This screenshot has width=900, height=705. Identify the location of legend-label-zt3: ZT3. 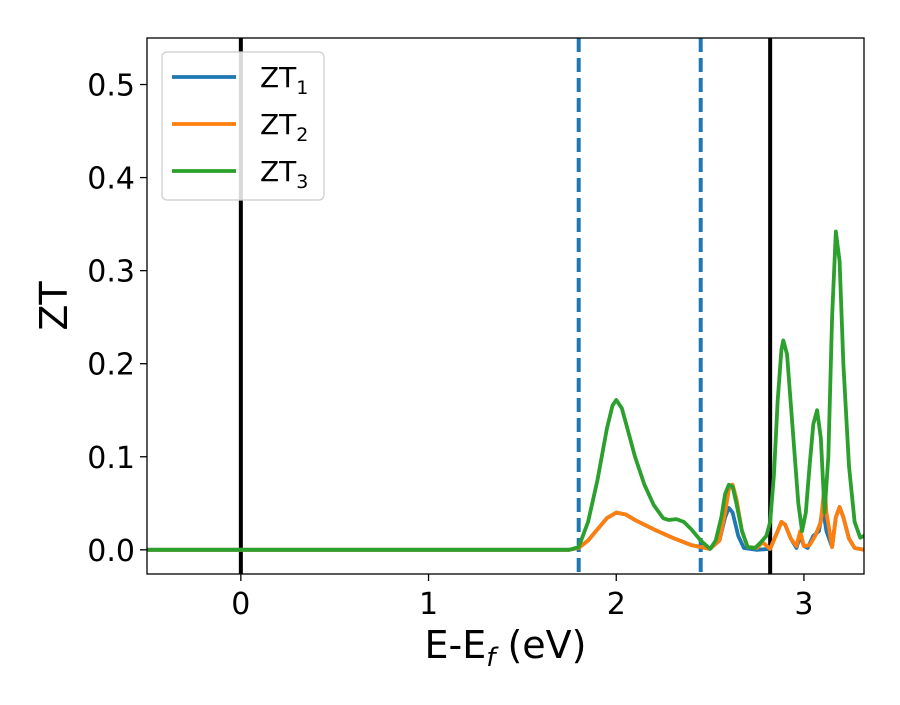
(284, 174).